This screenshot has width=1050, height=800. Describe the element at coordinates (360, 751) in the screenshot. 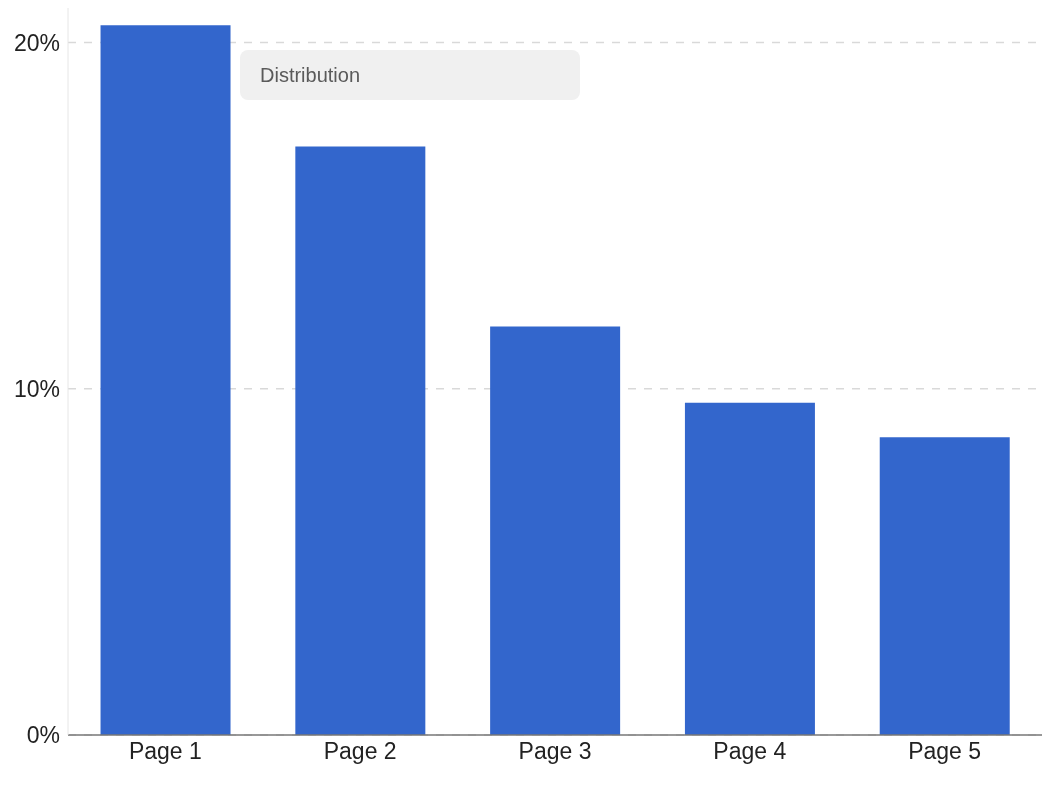

I see `x-tick-label: Page 2` at that location.